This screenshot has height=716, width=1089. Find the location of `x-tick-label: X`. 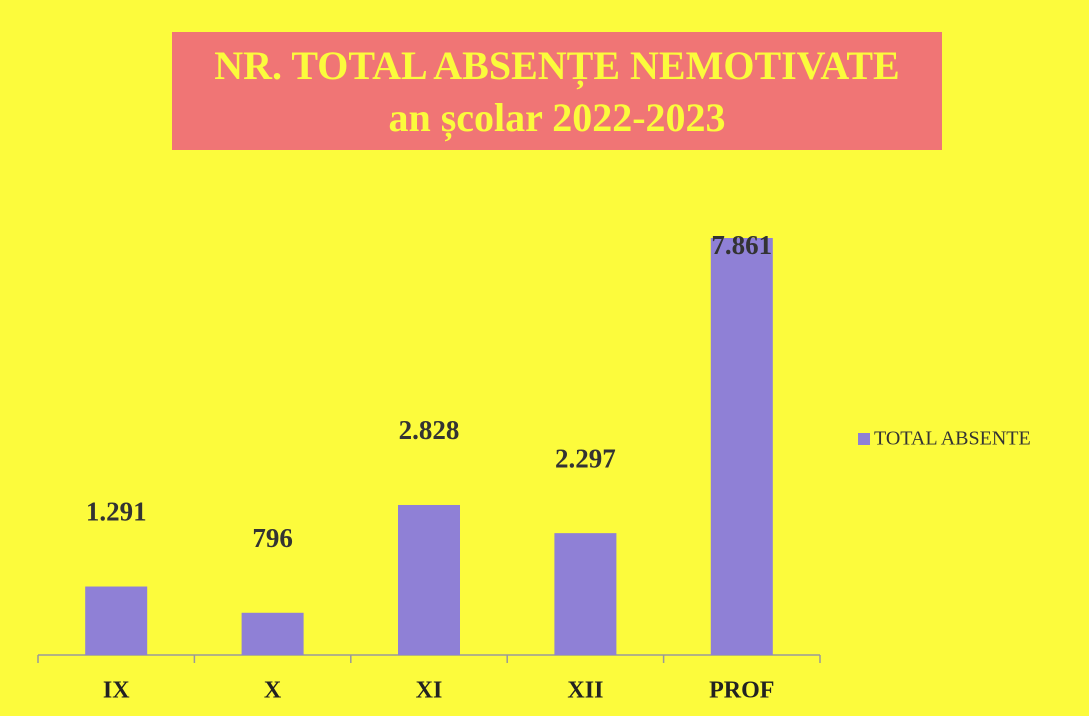

x-tick-label: X is located at coordinates (273, 691).